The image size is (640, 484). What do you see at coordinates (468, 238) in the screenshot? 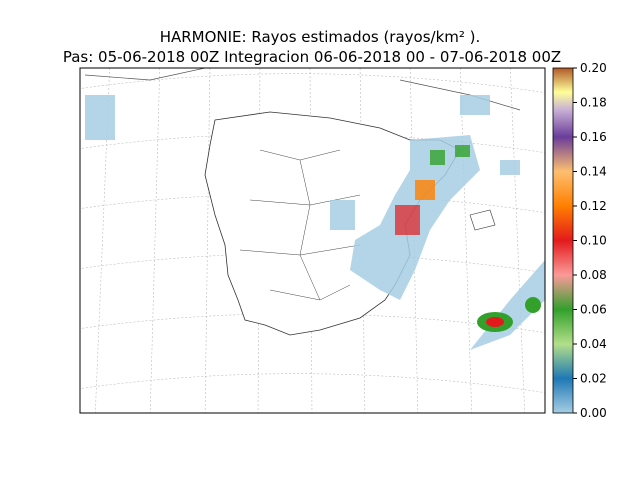
I see `lightning-cores` at bounding box center [468, 238].